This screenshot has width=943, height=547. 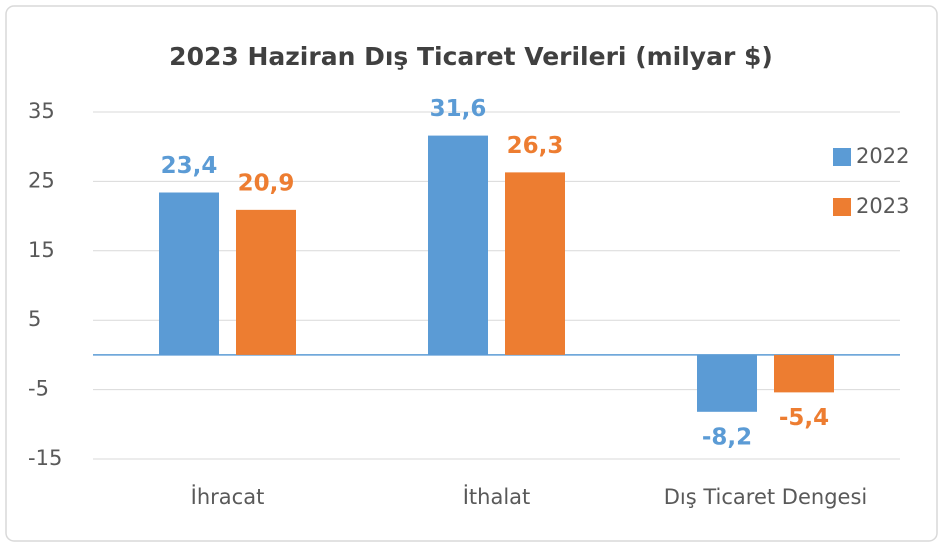 I want to click on x-tick-label: Dış Ticaret Dengesi, so click(x=765, y=497).